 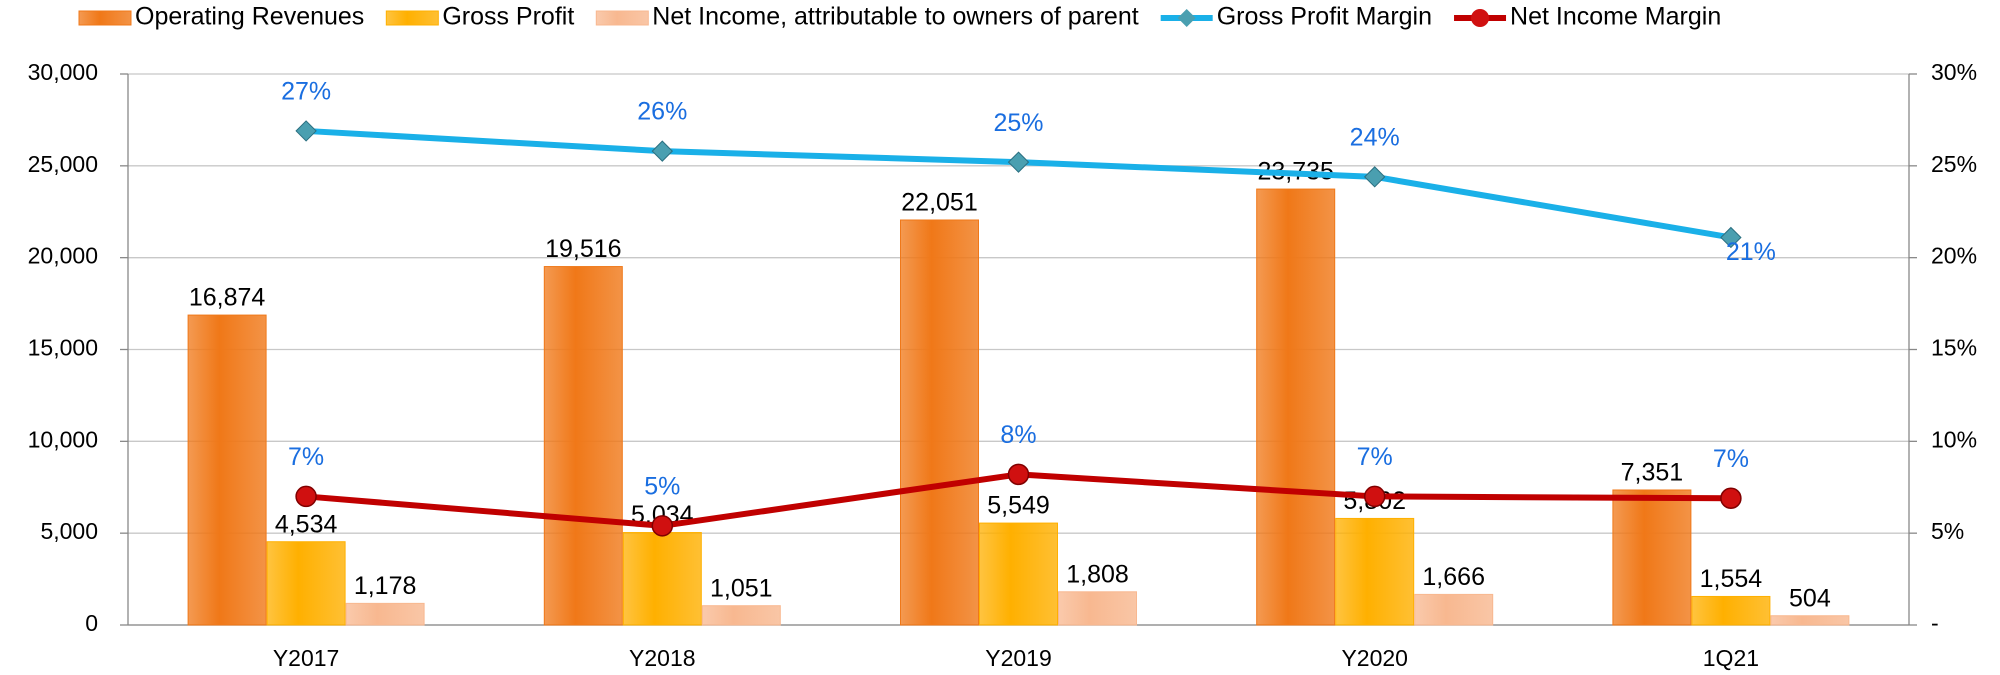 What do you see at coordinates (1018, 184) in the screenshot?
I see `line` at bounding box center [1018, 184].